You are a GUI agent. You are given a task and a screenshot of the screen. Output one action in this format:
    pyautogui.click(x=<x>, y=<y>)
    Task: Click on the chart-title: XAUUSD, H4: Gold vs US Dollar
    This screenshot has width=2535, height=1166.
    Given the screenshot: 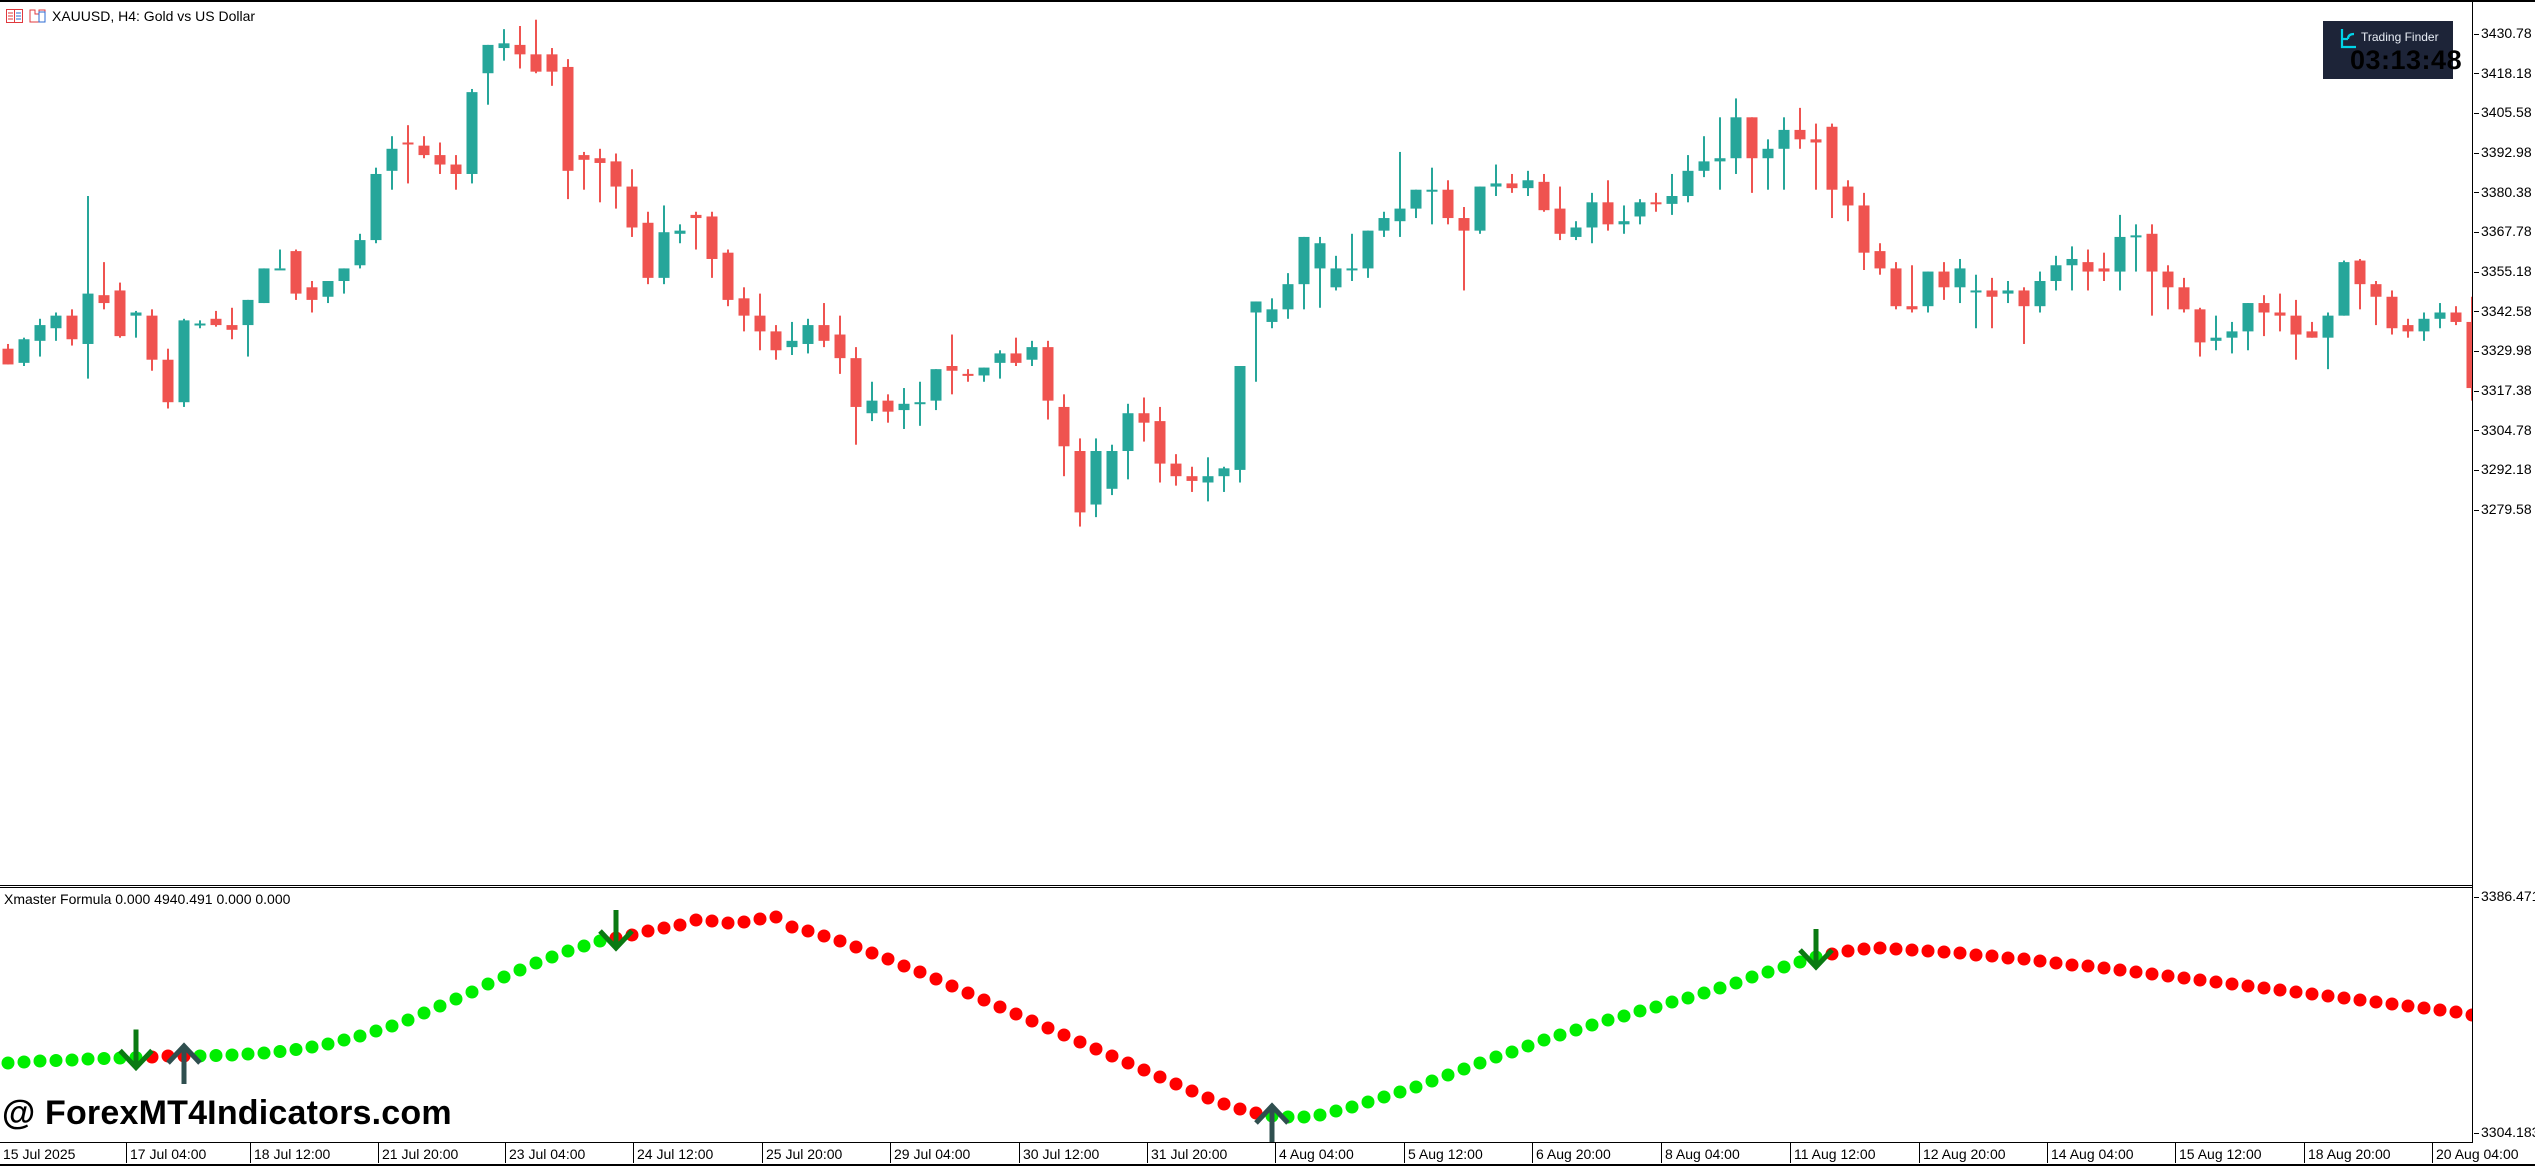 What is the action you would take?
    pyautogui.click(x=130, y=16)
    